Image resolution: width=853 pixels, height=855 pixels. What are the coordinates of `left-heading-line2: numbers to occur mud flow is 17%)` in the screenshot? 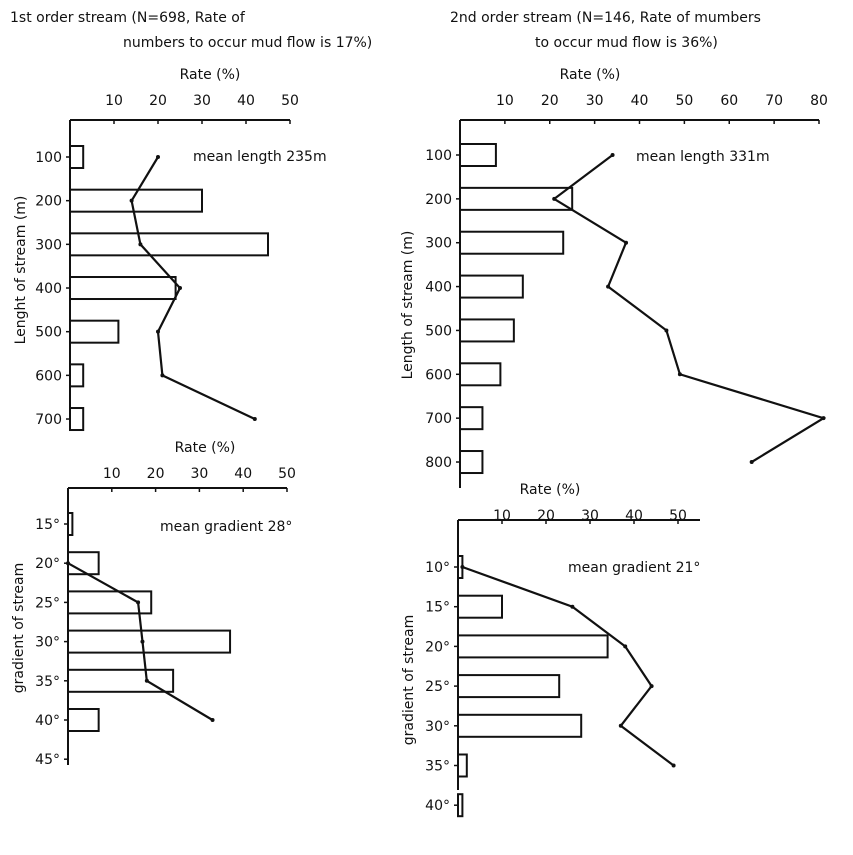 It's located at (247, 43).